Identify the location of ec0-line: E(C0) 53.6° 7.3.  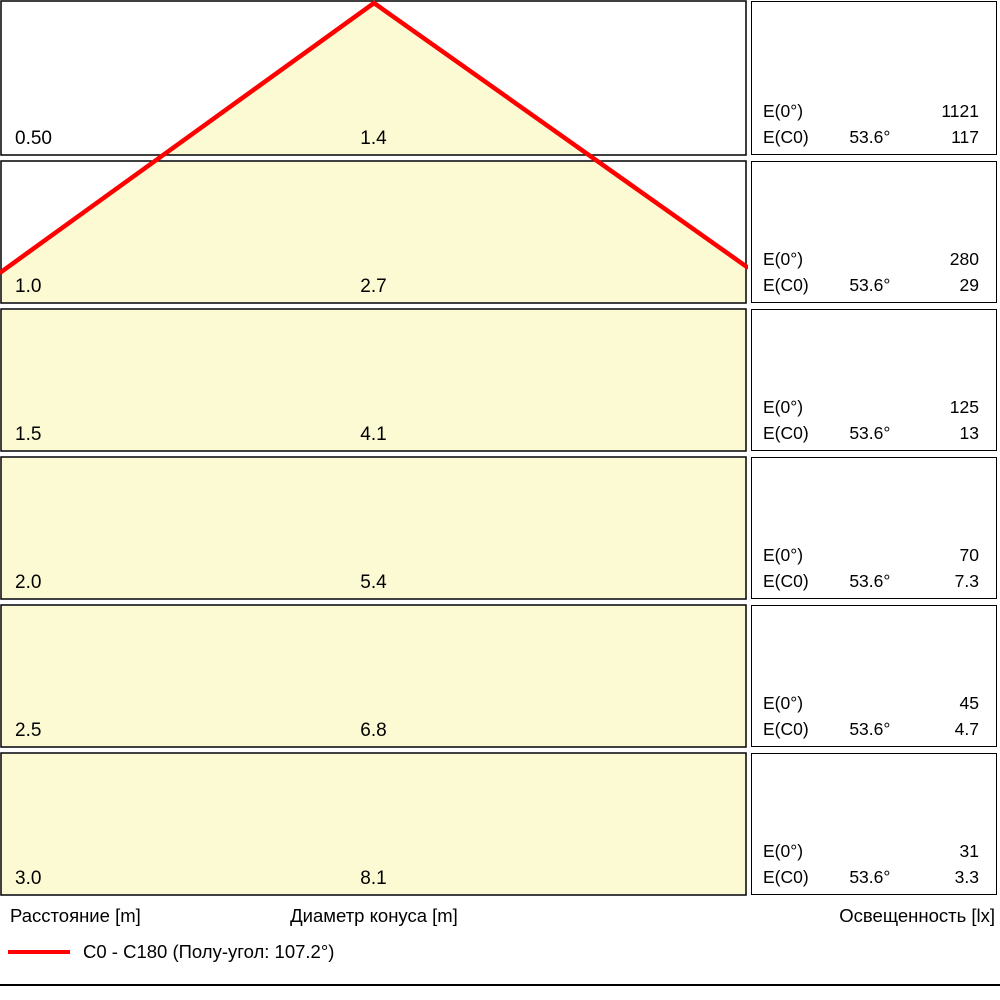
(871, 581).